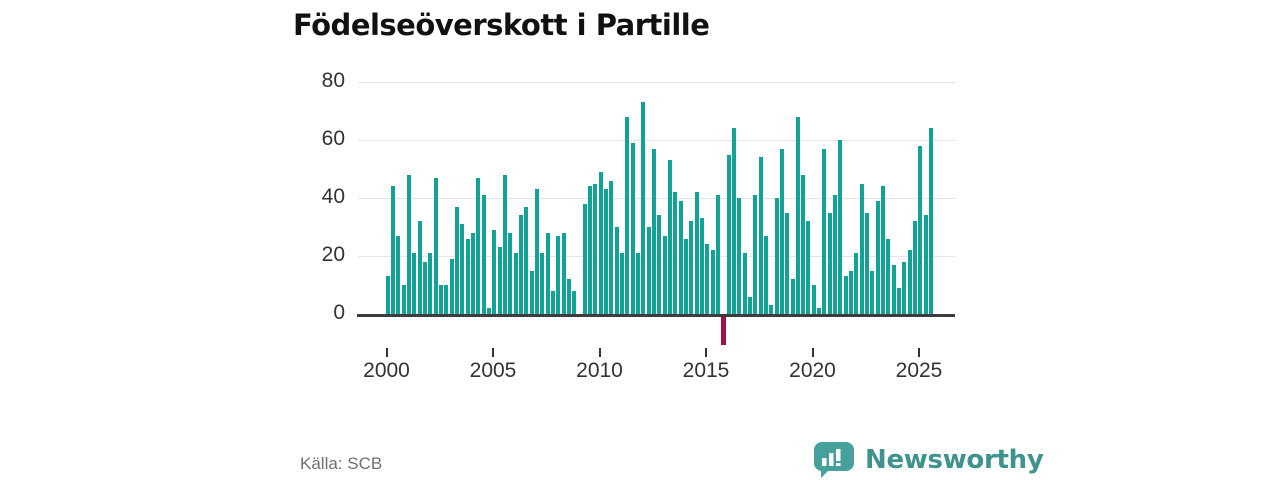 This screenshot has width=1280, height=480. I want to click on x-axis-tick-label: 2015, so click(706, 370).